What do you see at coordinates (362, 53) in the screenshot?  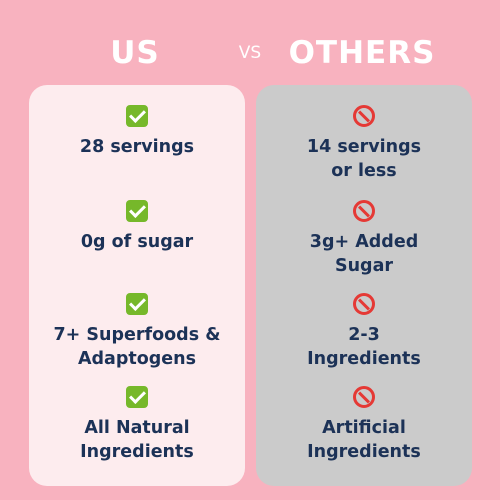 I see `others-heading: OTHERS` at bounding box center [362, 53].